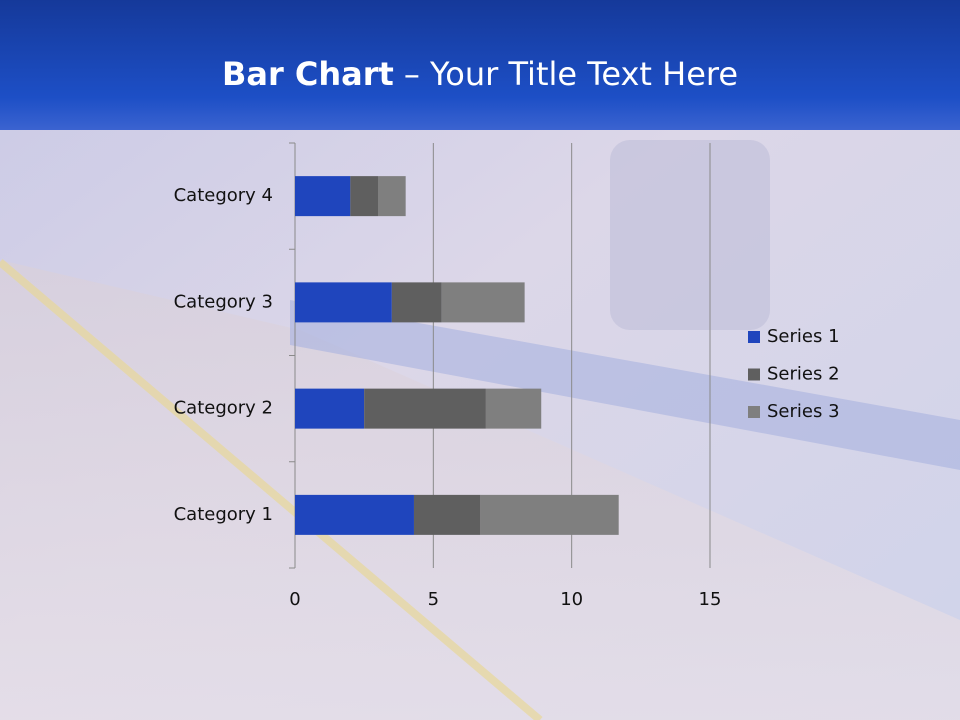 Image resolution: width=960 pixels, height=720 pixels. What do you see at coordinates (571, 74) in the screenshot?
I see `title-rest: – Your Title Text Here` at bounding box center [571, 74].